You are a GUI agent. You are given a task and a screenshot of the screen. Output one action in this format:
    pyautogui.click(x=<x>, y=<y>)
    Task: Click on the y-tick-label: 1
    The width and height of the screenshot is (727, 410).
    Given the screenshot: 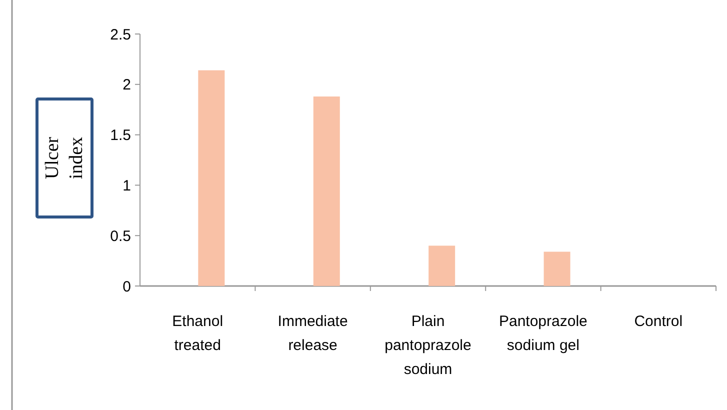 What is the action you would take?
    pyautogui.click(x=126, y=185)
    